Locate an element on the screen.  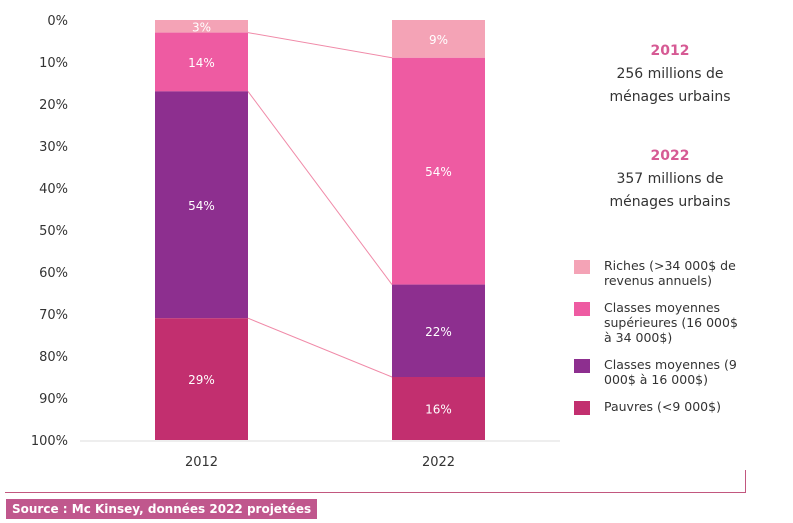
y-tick-label: 50% is located at coordinates (53, 231).